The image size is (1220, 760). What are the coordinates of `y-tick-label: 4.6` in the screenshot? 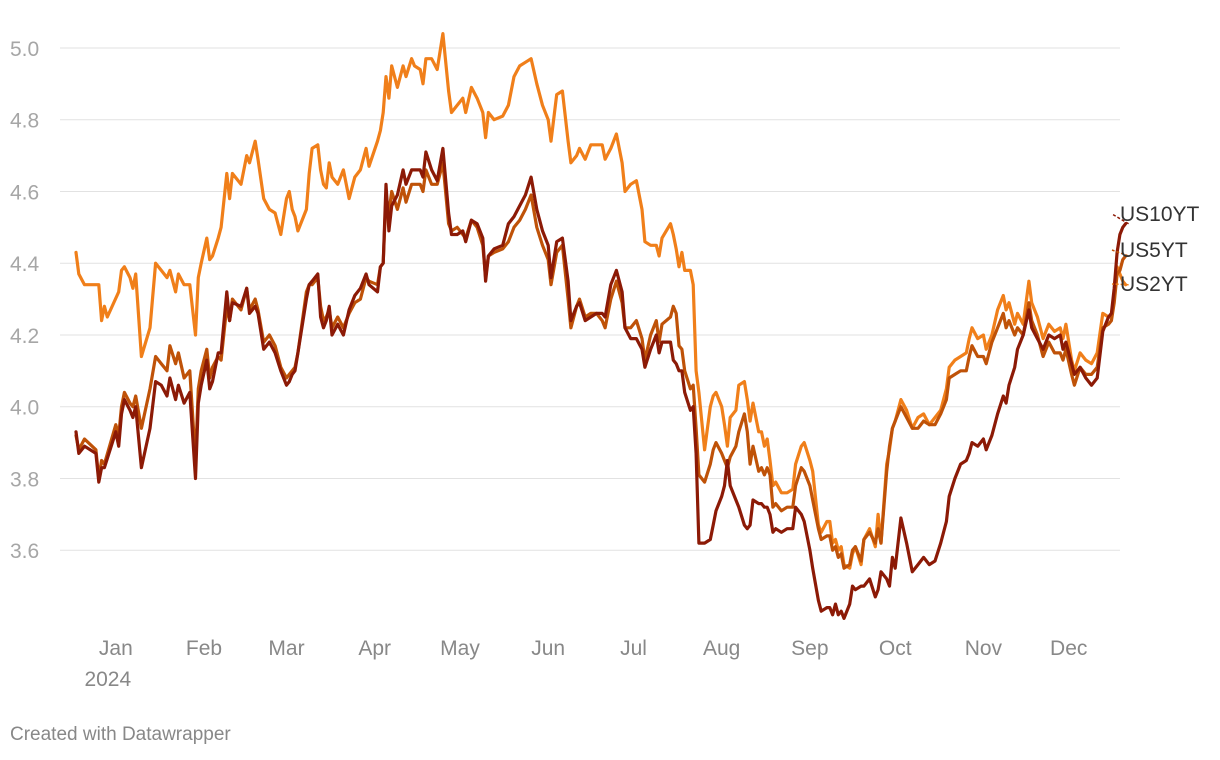 It's located at (24, 192).